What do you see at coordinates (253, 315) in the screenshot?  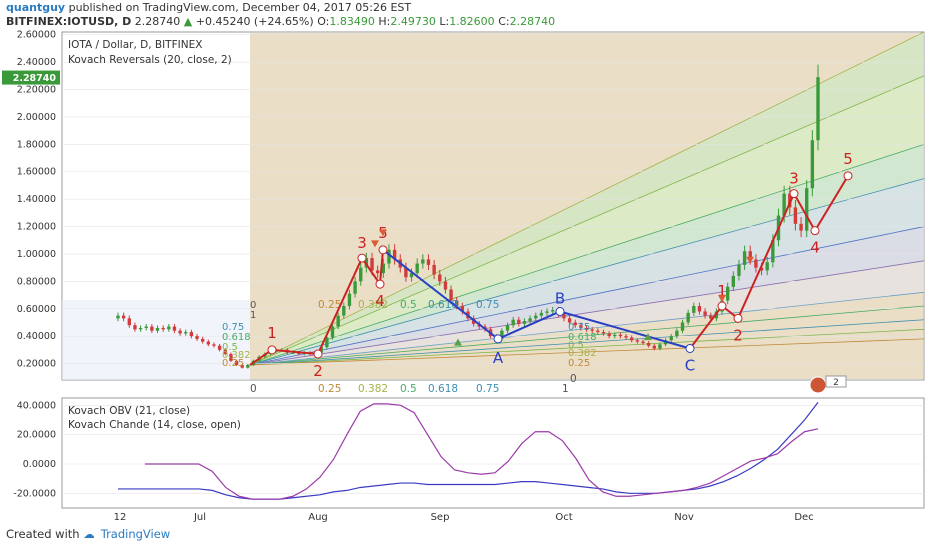 I see `fib-label: 1` at bounding box center [253, 315].